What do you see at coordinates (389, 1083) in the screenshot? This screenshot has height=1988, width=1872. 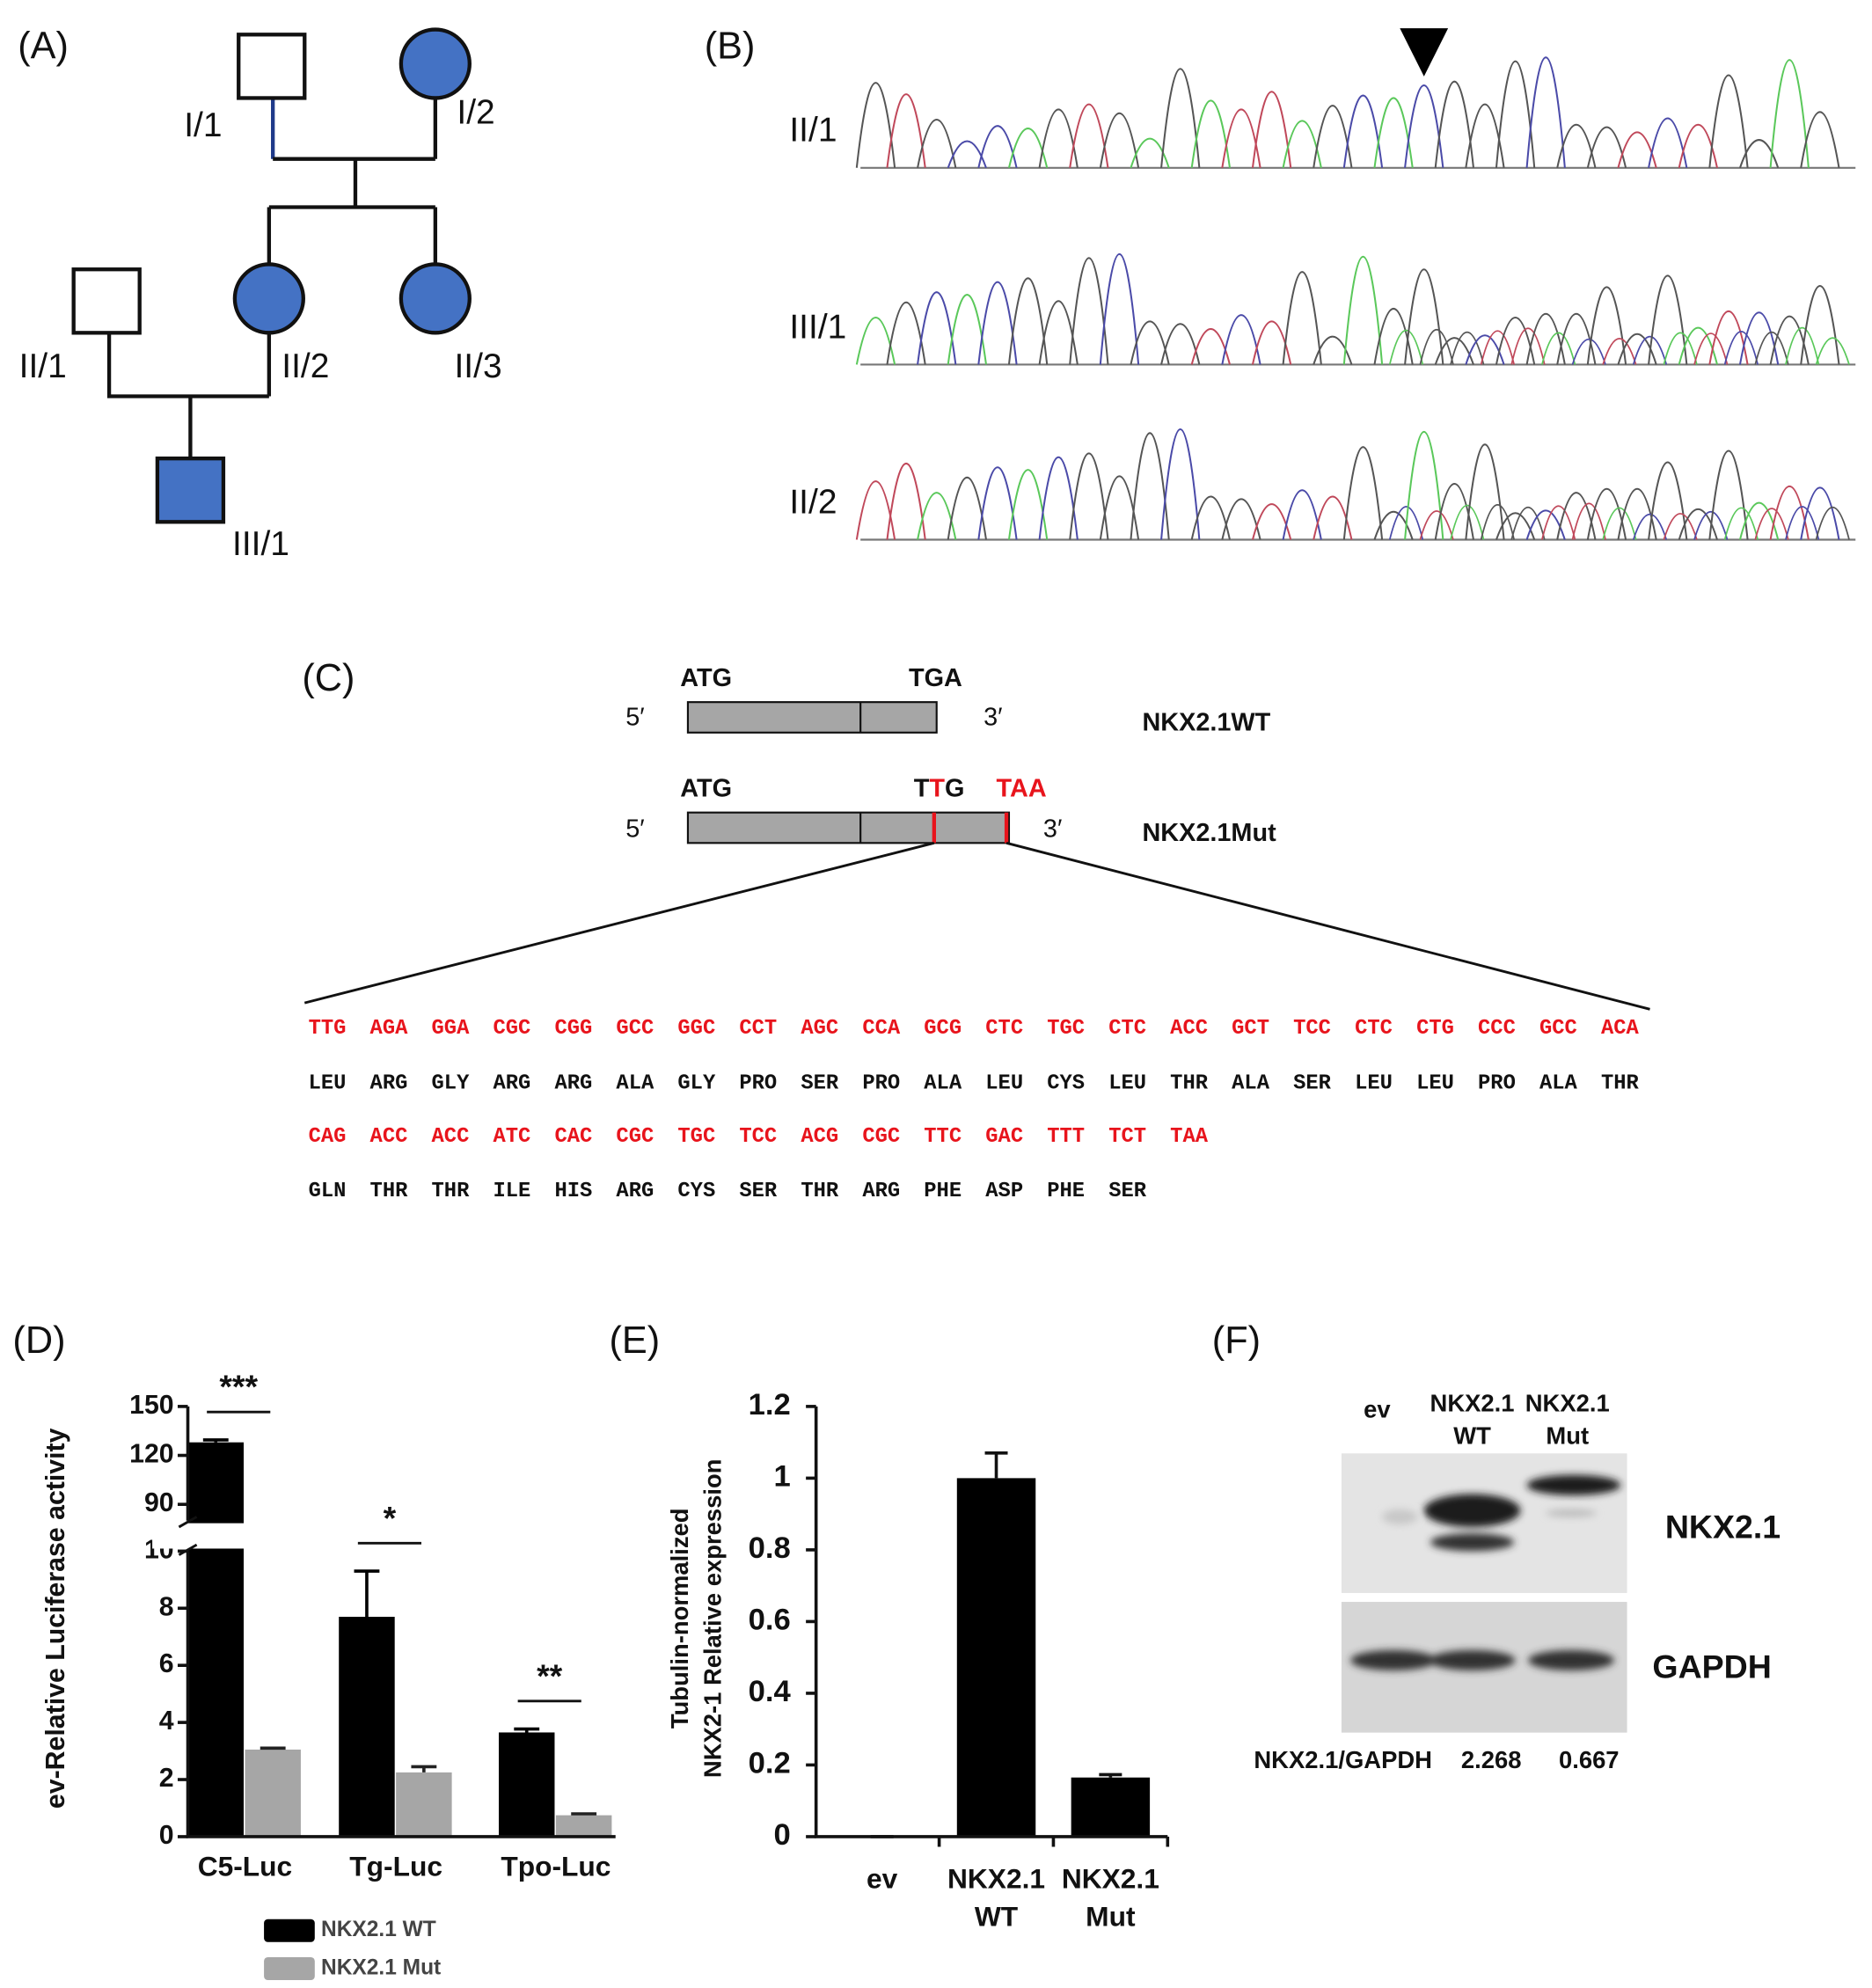 I see `amino-acid: ARG` at bounding box center [389, 1083].